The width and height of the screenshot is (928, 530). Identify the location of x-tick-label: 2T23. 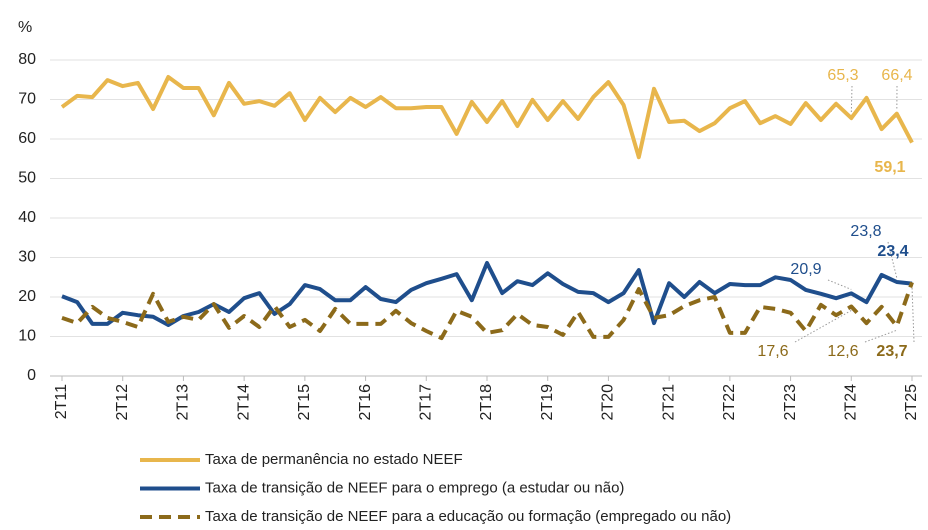
(790, 402).